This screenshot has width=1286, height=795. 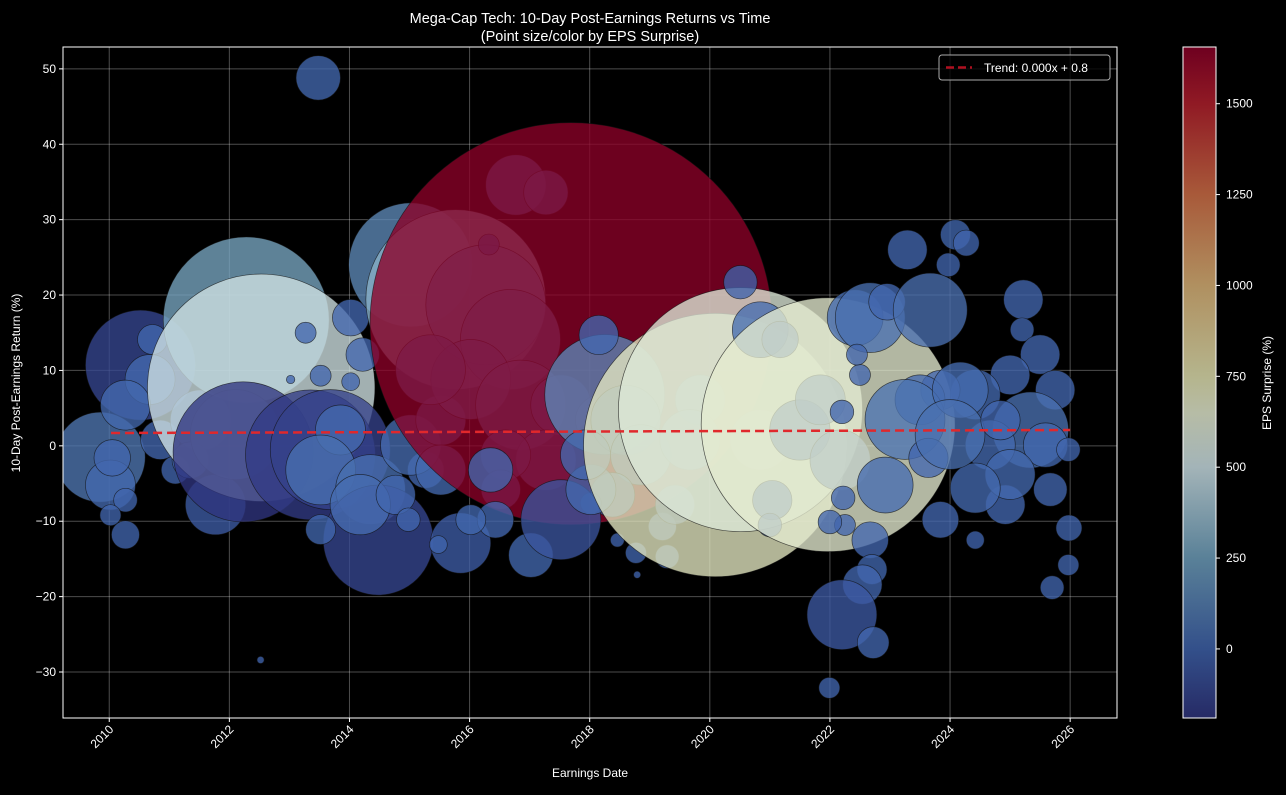 What do you see at coordinates (50, 69) in the screenshot?
I see `y-tick-label: 50` at bounding box center [50, 69].